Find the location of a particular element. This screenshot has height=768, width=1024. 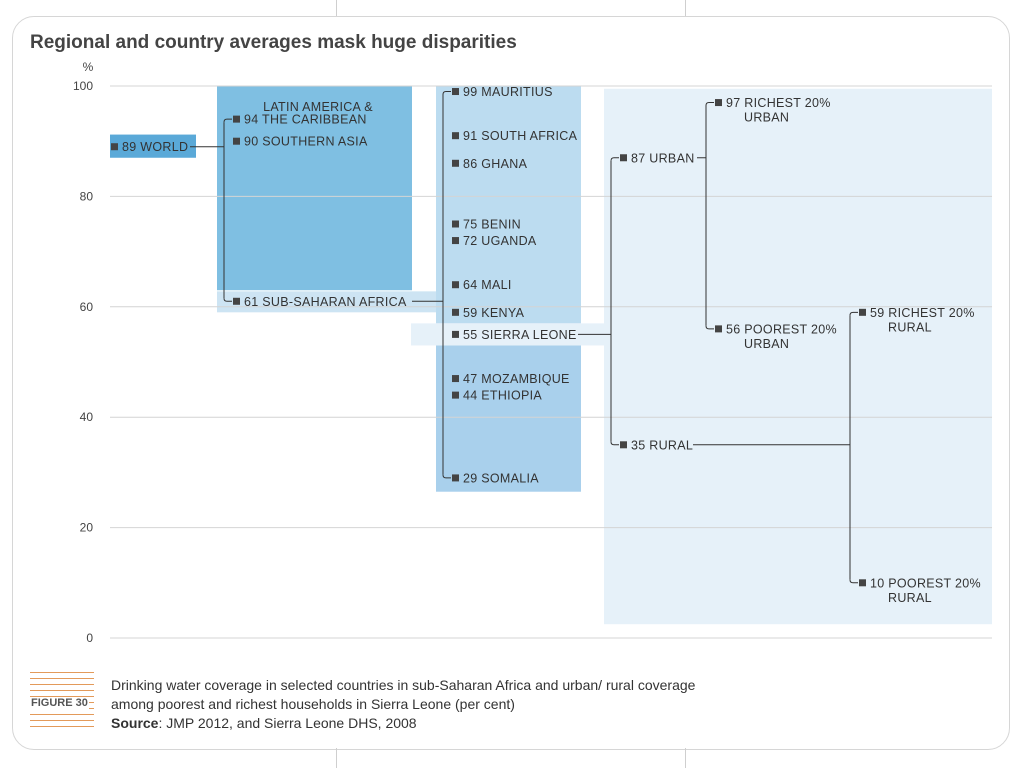

y-tick-label: 60 is located at coordinates (87, 307).